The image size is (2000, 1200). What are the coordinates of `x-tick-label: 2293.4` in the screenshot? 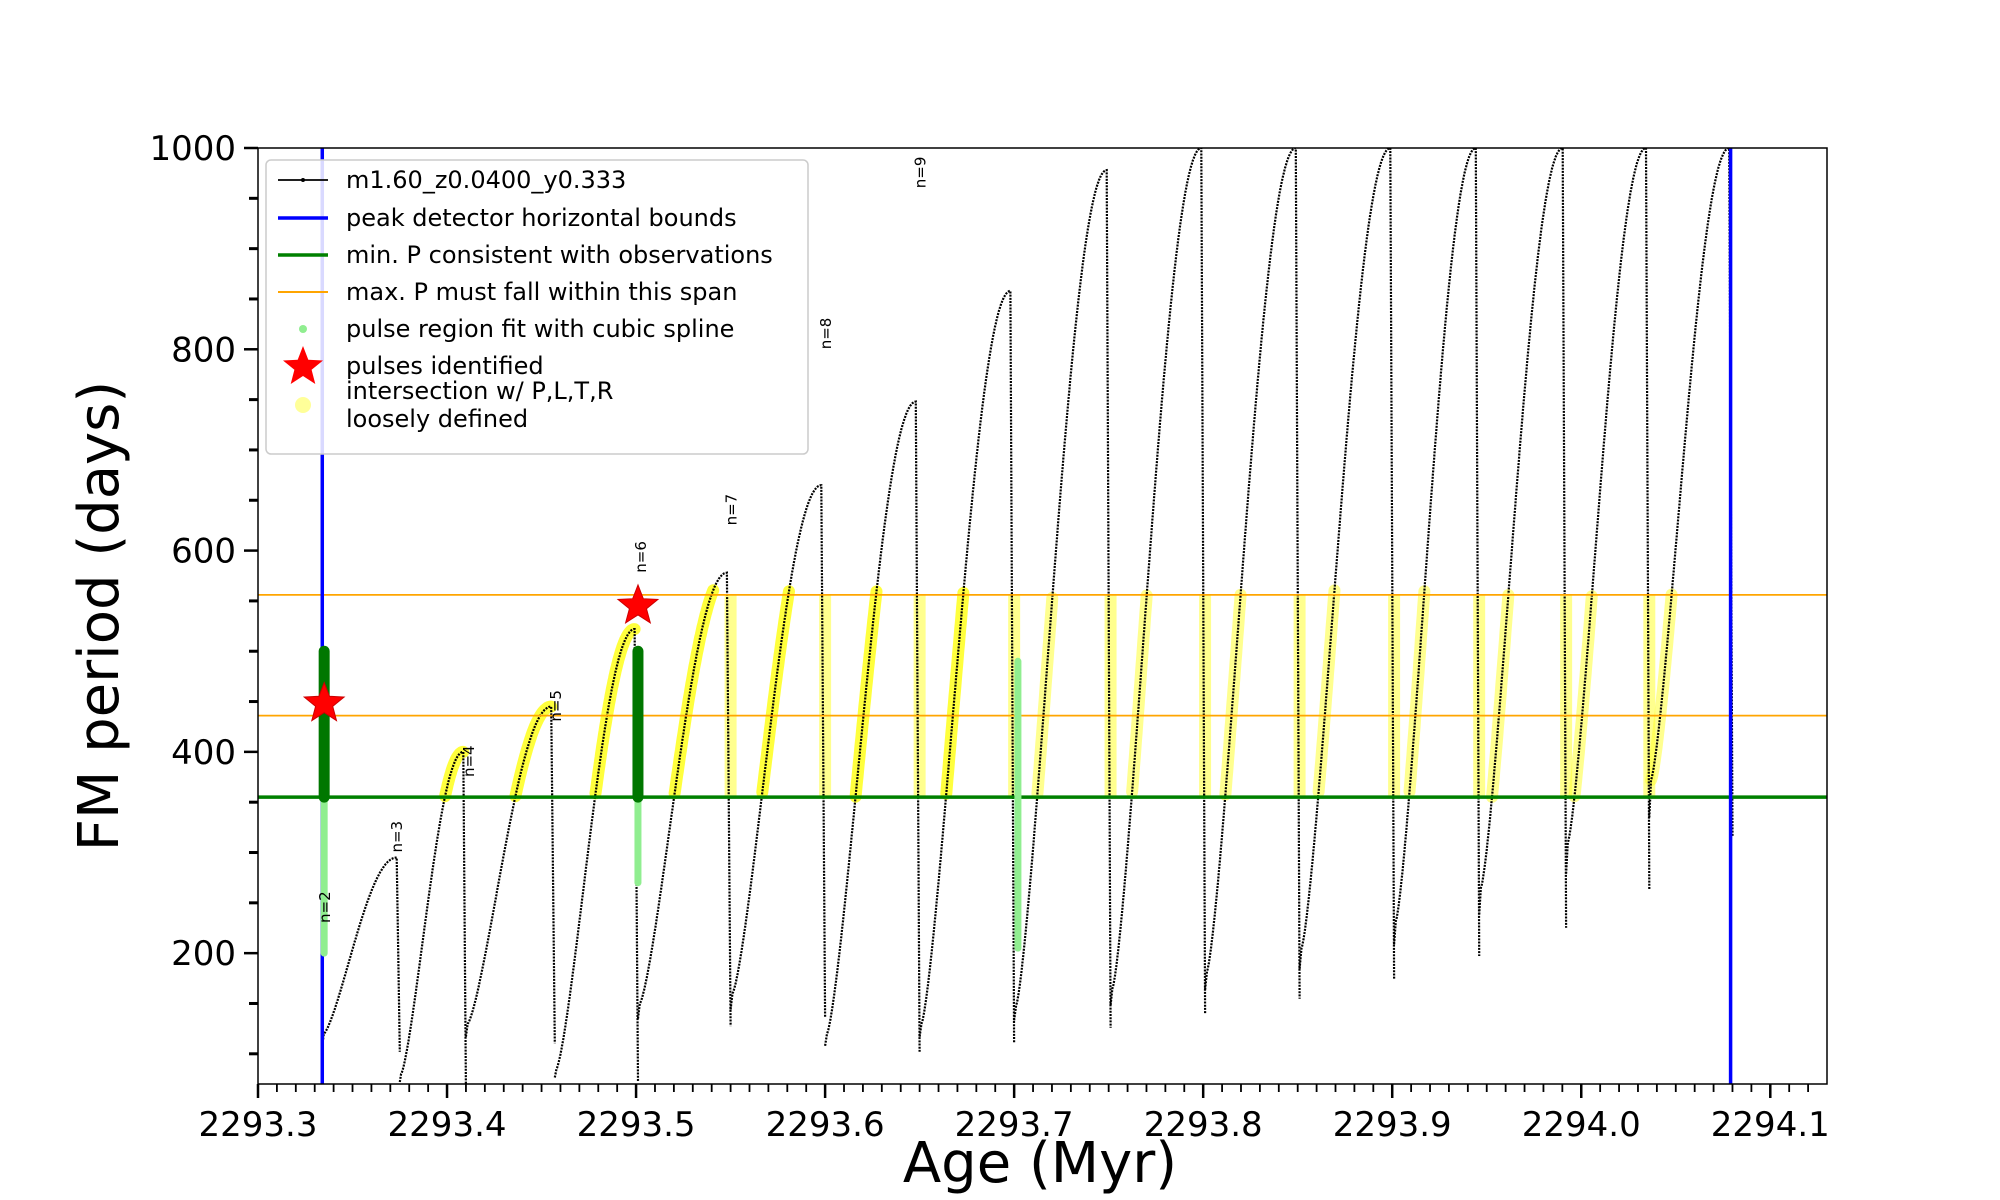 It's located at (447, 1125).